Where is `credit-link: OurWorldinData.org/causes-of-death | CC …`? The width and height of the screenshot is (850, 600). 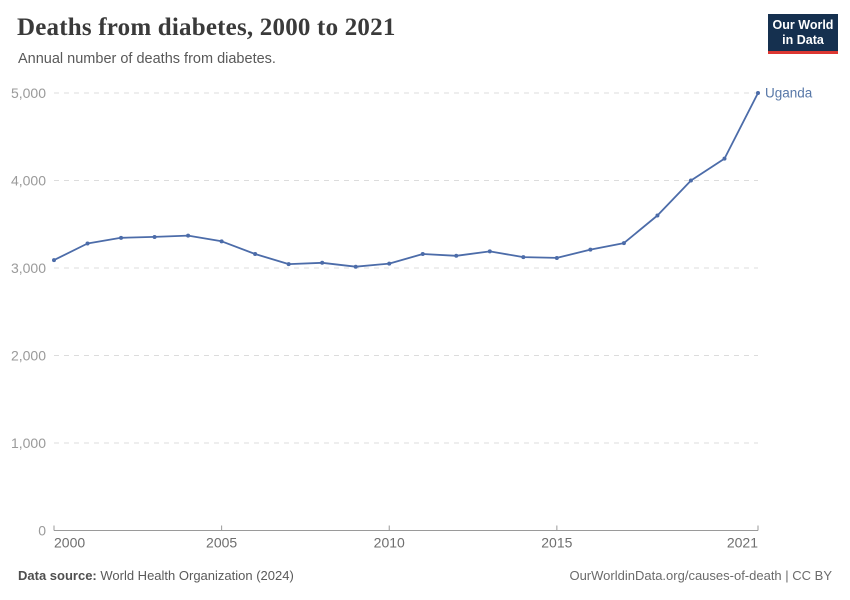
credit-link: OurWorldinData.org/causes-of-death | CC … is located at coordinates (700, 575).